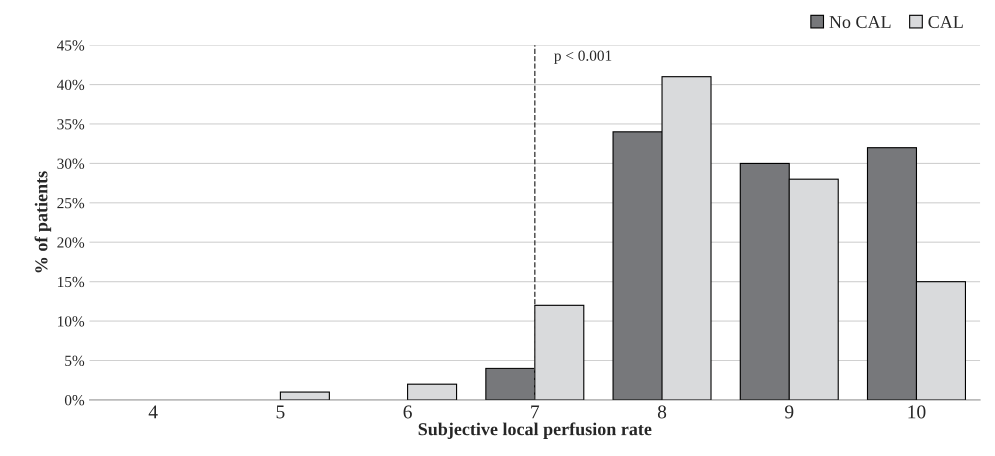  Describe the element at coordinates (280, 412) in the screenshot. I see `x-tick-label: 5` at that location.